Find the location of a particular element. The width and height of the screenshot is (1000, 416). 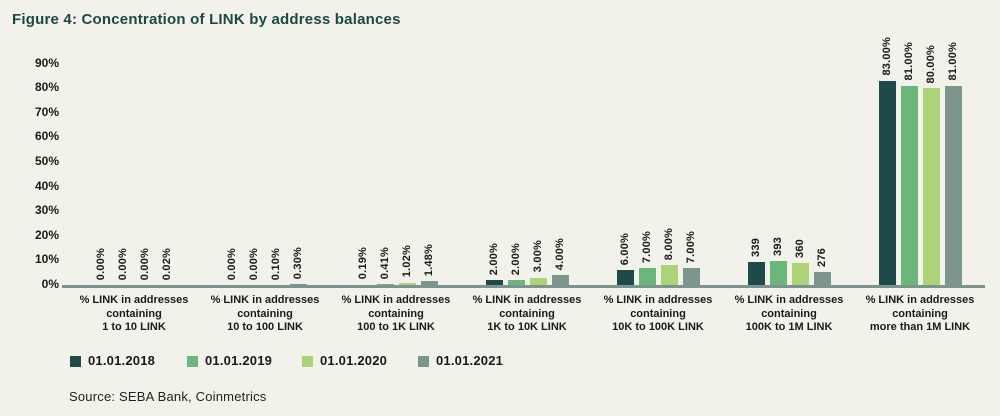

x-axis-line is located at coordinates (523, 286).